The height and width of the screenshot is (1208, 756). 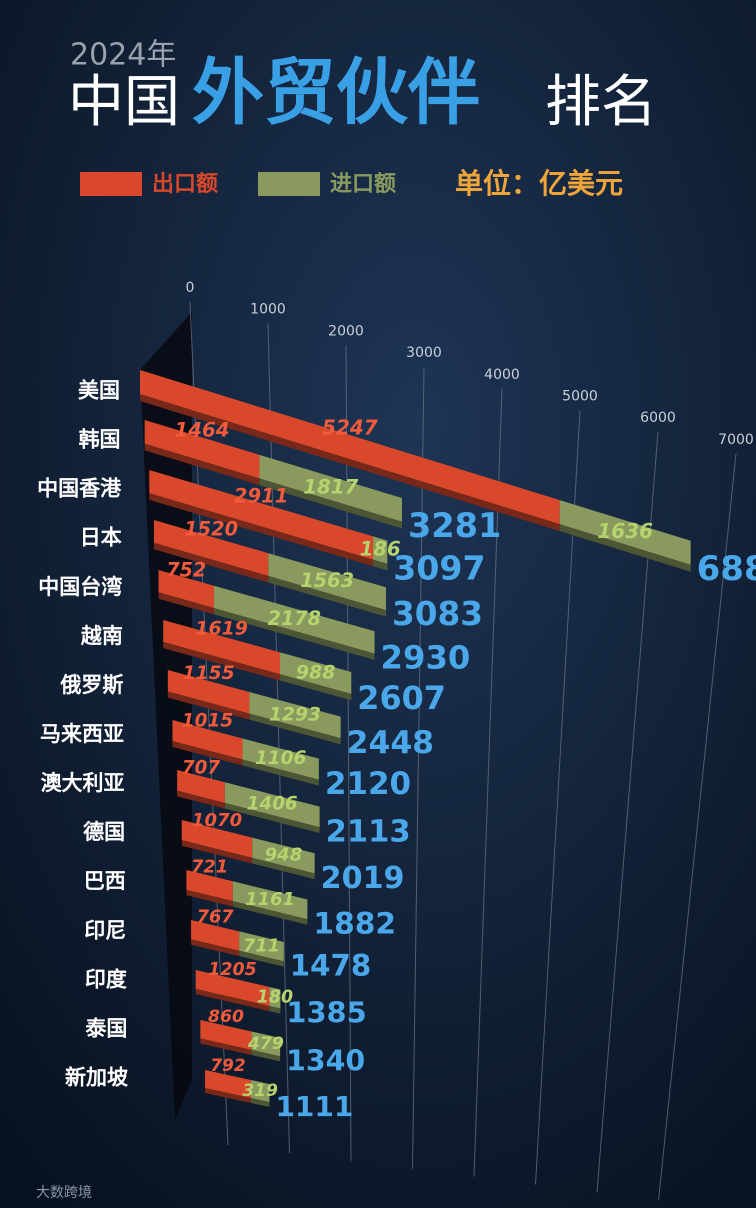 I want to click on total-label: 1385, so click(x=326, y=1012).